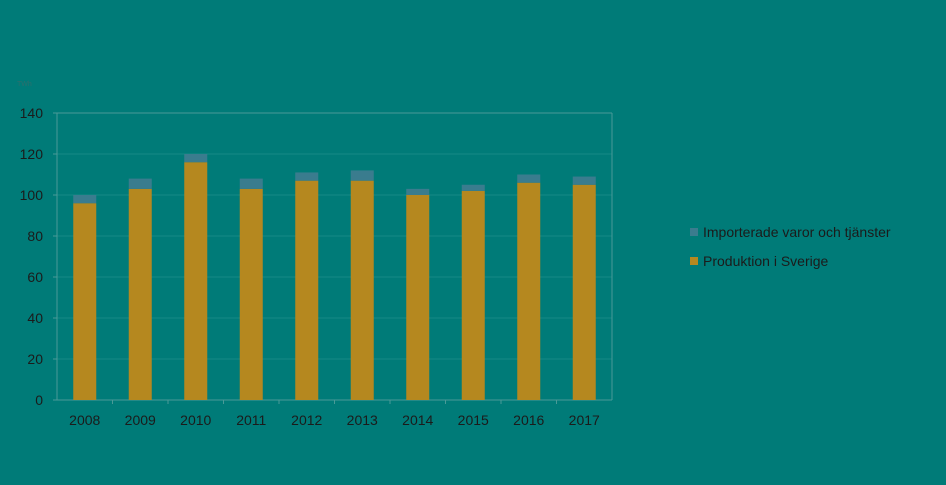  I want to click on bar-produktion-2008, so click(85, 301).